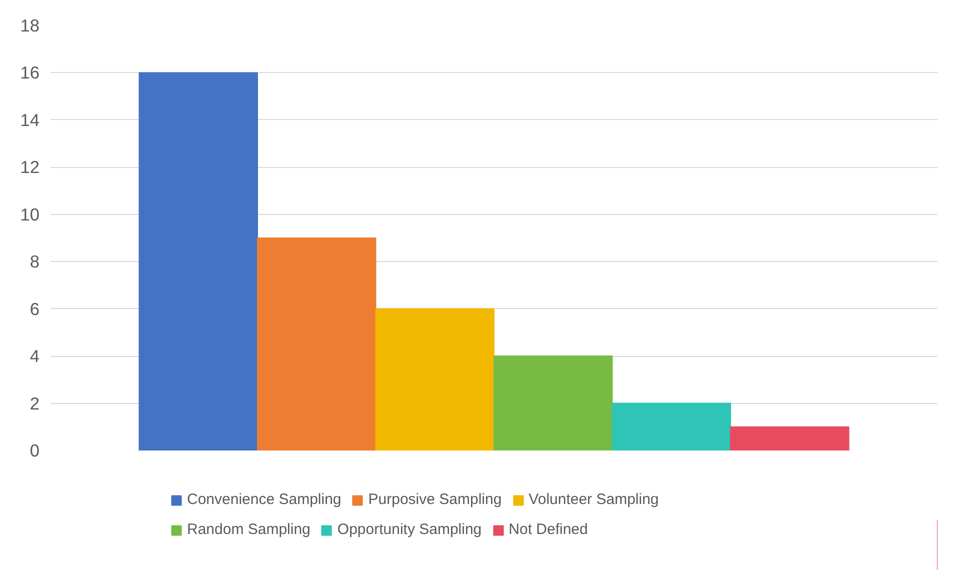 This screenshot has width=957, height=584. What do you see at coordinates (30, 167) in the screenshot?
I see `y-tick-label: 12` at bounding box center [30, 167].